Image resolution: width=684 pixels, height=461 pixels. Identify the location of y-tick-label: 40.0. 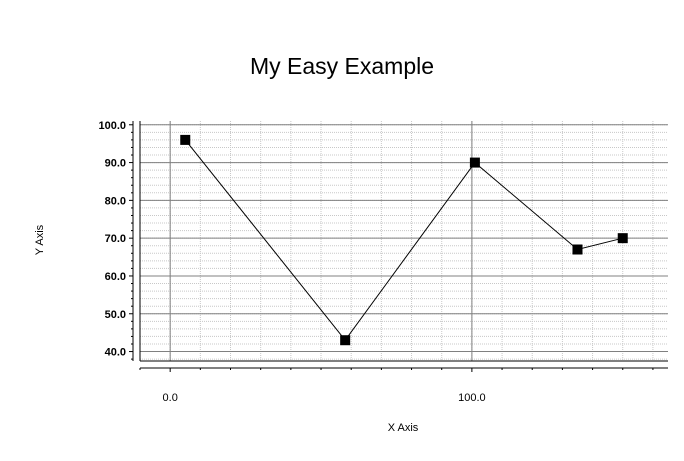
(115, 353).